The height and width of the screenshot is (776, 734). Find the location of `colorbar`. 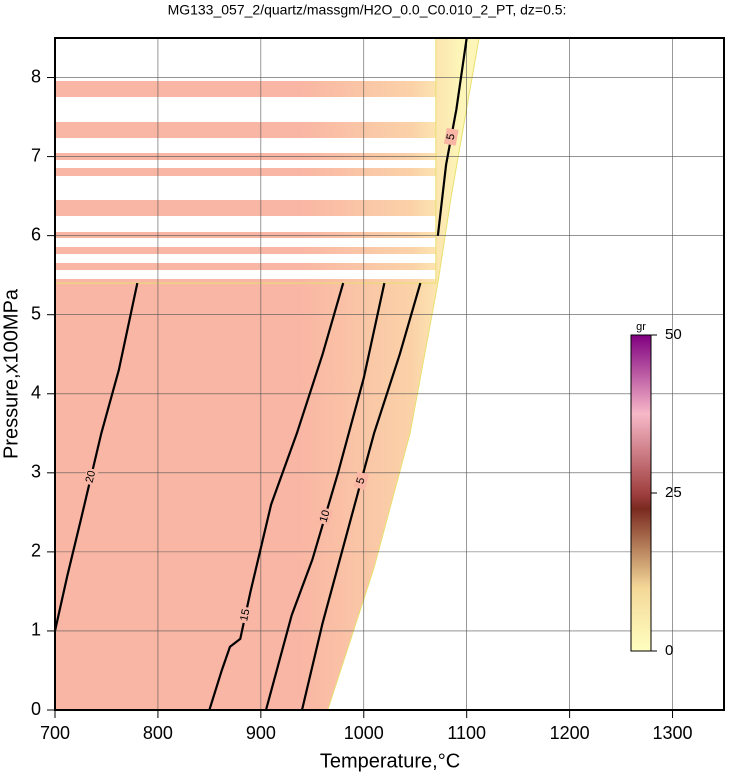

colorbar is located at coordinates (641, 493).